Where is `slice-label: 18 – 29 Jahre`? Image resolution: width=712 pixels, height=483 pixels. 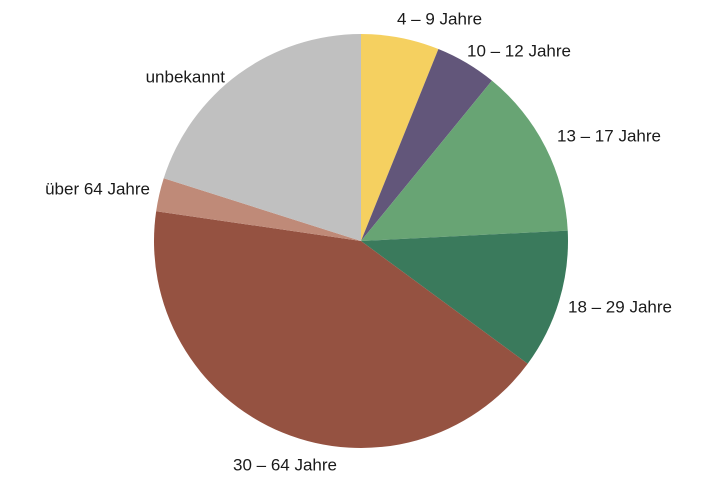
slice-label: 18 – 29 Jahre is located at coordinates (620, 306).